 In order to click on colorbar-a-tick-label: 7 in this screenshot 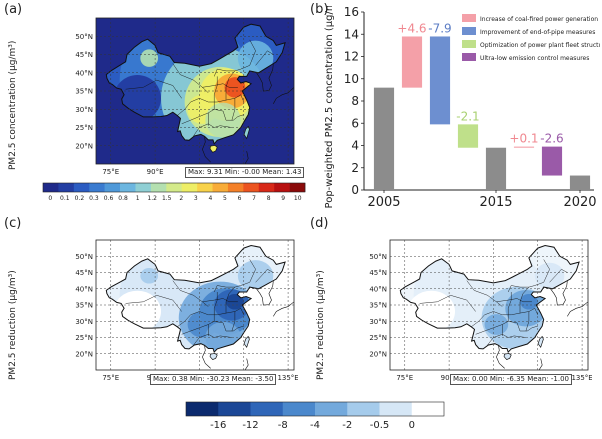, I will do `click(254, 198)`.